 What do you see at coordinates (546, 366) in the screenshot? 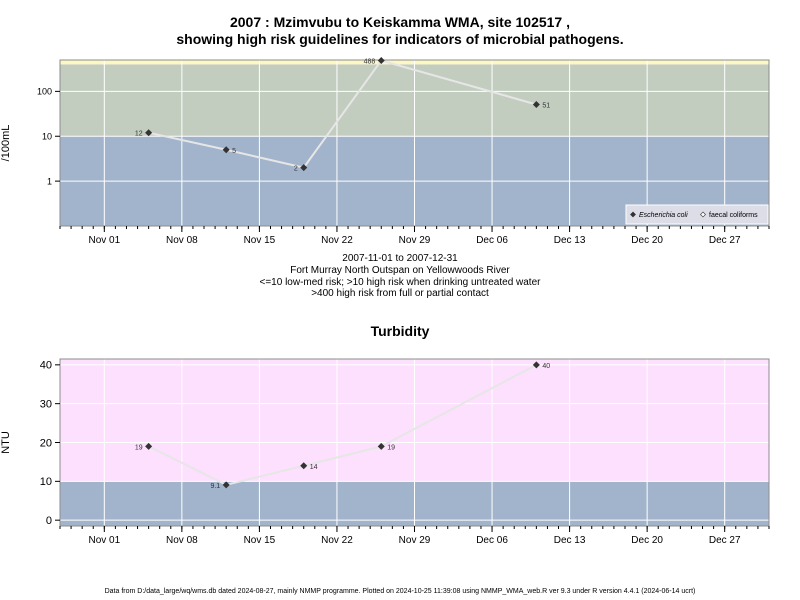
I see `chart2-data-label-4: 40` at bounding box center [546, 366].